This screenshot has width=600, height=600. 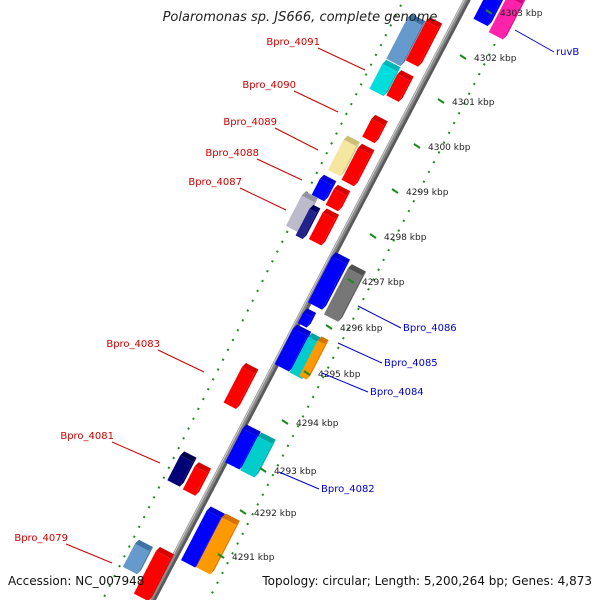 What do you see at coordinates (339, 375) in the screenshot?
I see `scale-tick-label: 4295 kbp` at bounding box center [339, 375].